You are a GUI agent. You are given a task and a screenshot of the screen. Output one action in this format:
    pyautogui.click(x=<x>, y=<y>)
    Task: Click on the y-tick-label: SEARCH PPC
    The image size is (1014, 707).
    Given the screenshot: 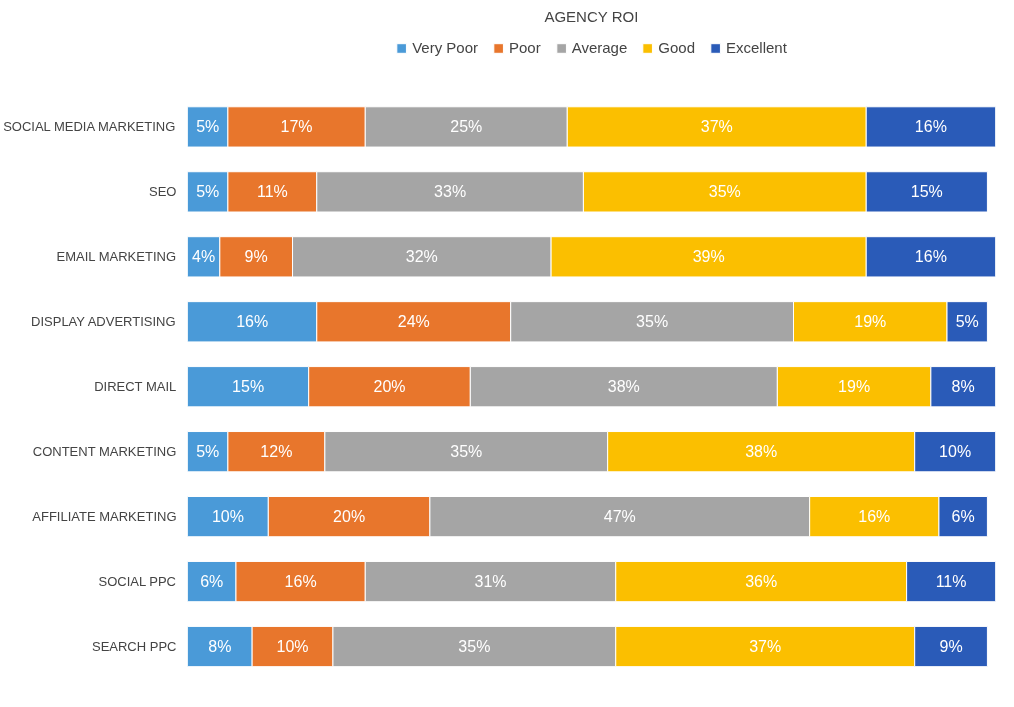 What is the action you would take?
    pyautogui.click(x=134, y=647)
    